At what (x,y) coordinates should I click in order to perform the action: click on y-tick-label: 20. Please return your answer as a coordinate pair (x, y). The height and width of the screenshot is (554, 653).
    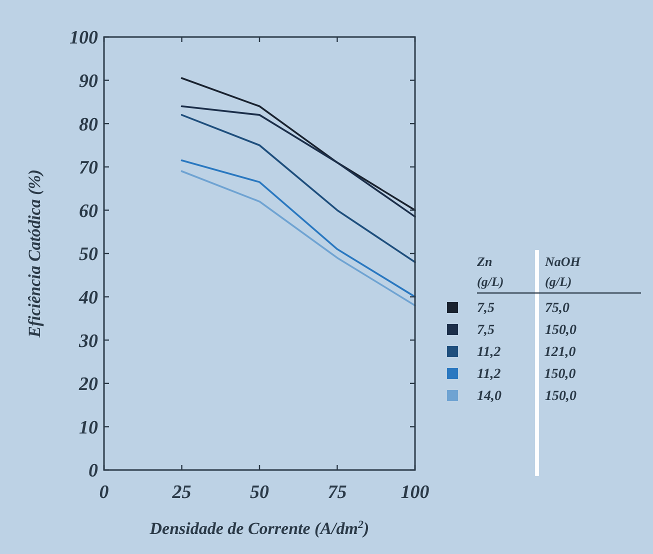
    Looking at the image, I should click on (88, 385).